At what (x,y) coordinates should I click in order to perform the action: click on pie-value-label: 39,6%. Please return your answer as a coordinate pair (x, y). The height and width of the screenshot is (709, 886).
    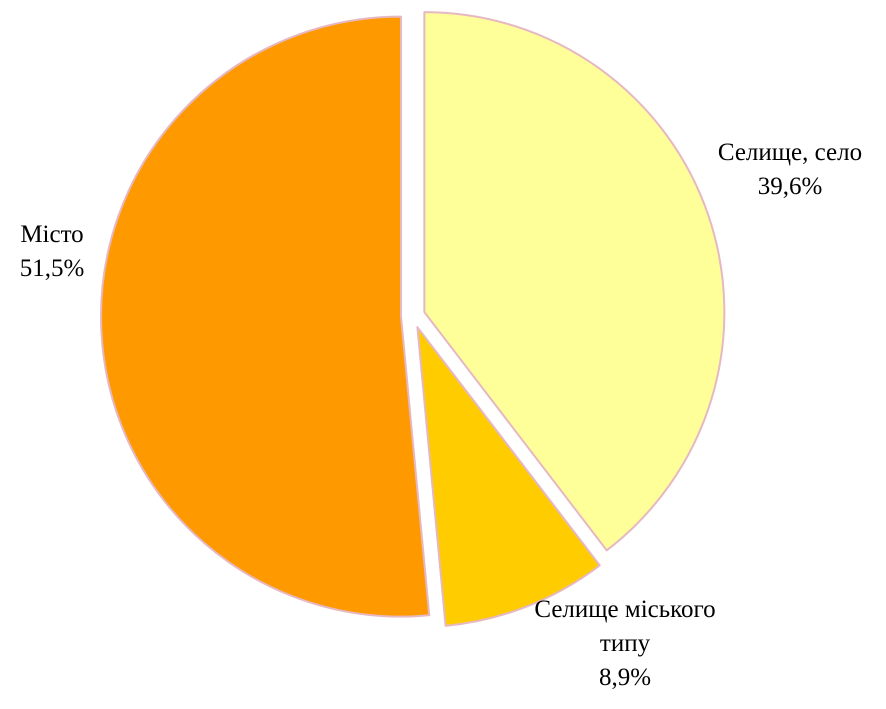
    Looking at the image, I should click on (790, 186).